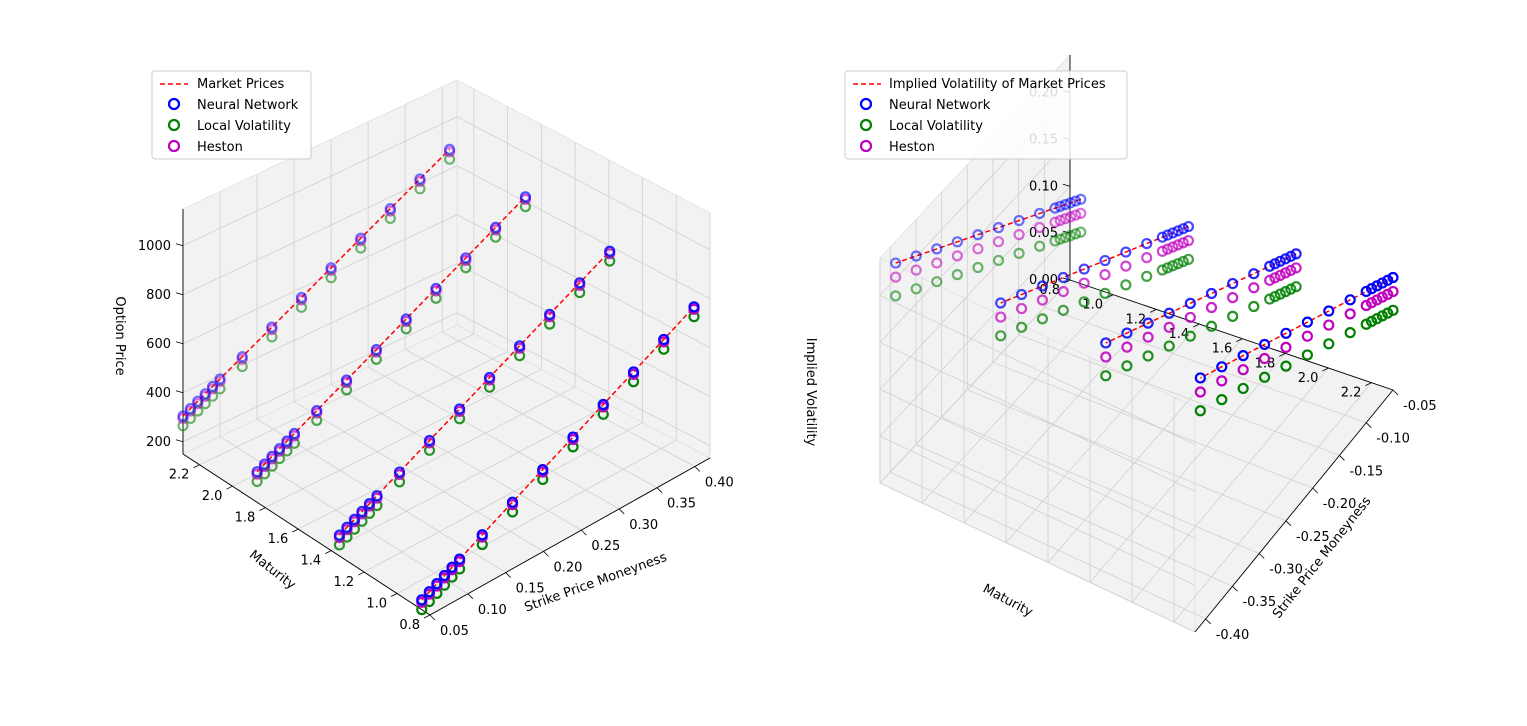 The height and width of the screenshot is (726, 1527). I want to click on x-tick-label: -0.40, so click(1233, 635).